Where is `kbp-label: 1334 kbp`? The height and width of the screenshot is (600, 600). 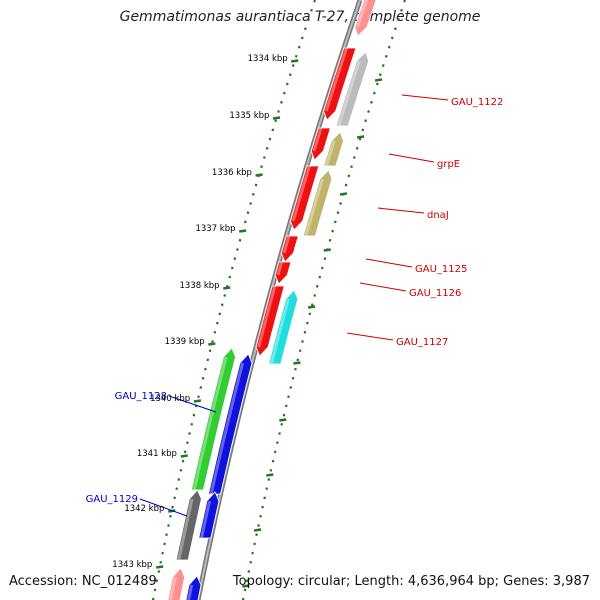
kbp-label: 1334 kbp is located at coordinates (268, 59).